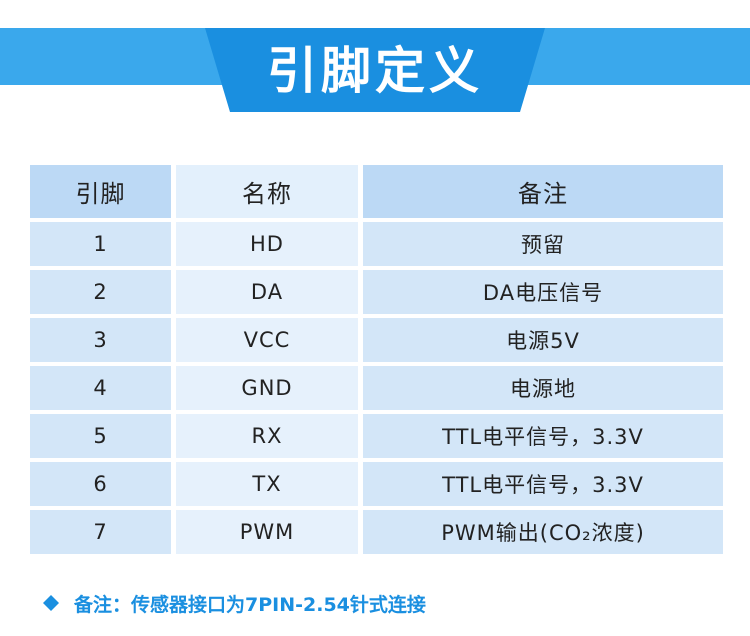 The image size is (750, 636). What do you see at coordinates (250, 604) in the screenshot?
I see `note-text: 备注：传感器接口为7PIN-2.54针式连接` at bounding box center [250, 604].